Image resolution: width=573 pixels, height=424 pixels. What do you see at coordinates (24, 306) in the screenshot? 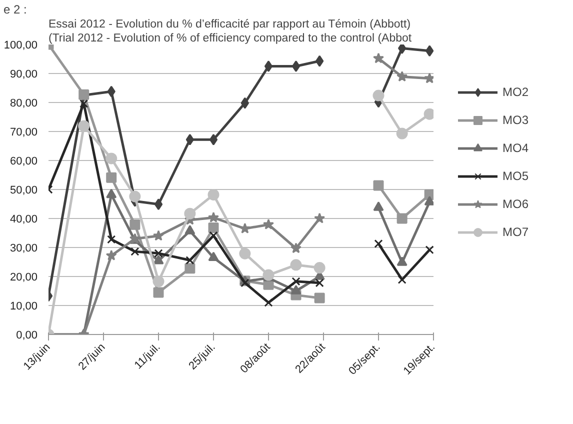
I see `y-tick-label: 10,00` at bounding box center [24, 306].